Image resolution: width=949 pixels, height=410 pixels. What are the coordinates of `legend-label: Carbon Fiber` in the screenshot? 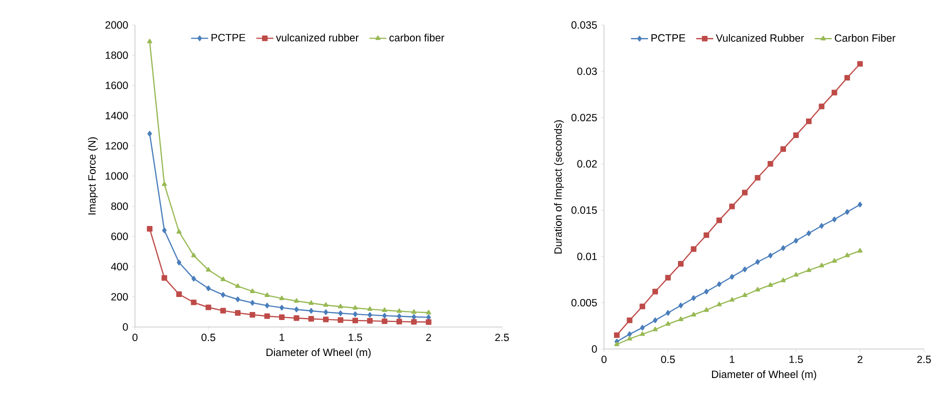 It's located at (865, 38).